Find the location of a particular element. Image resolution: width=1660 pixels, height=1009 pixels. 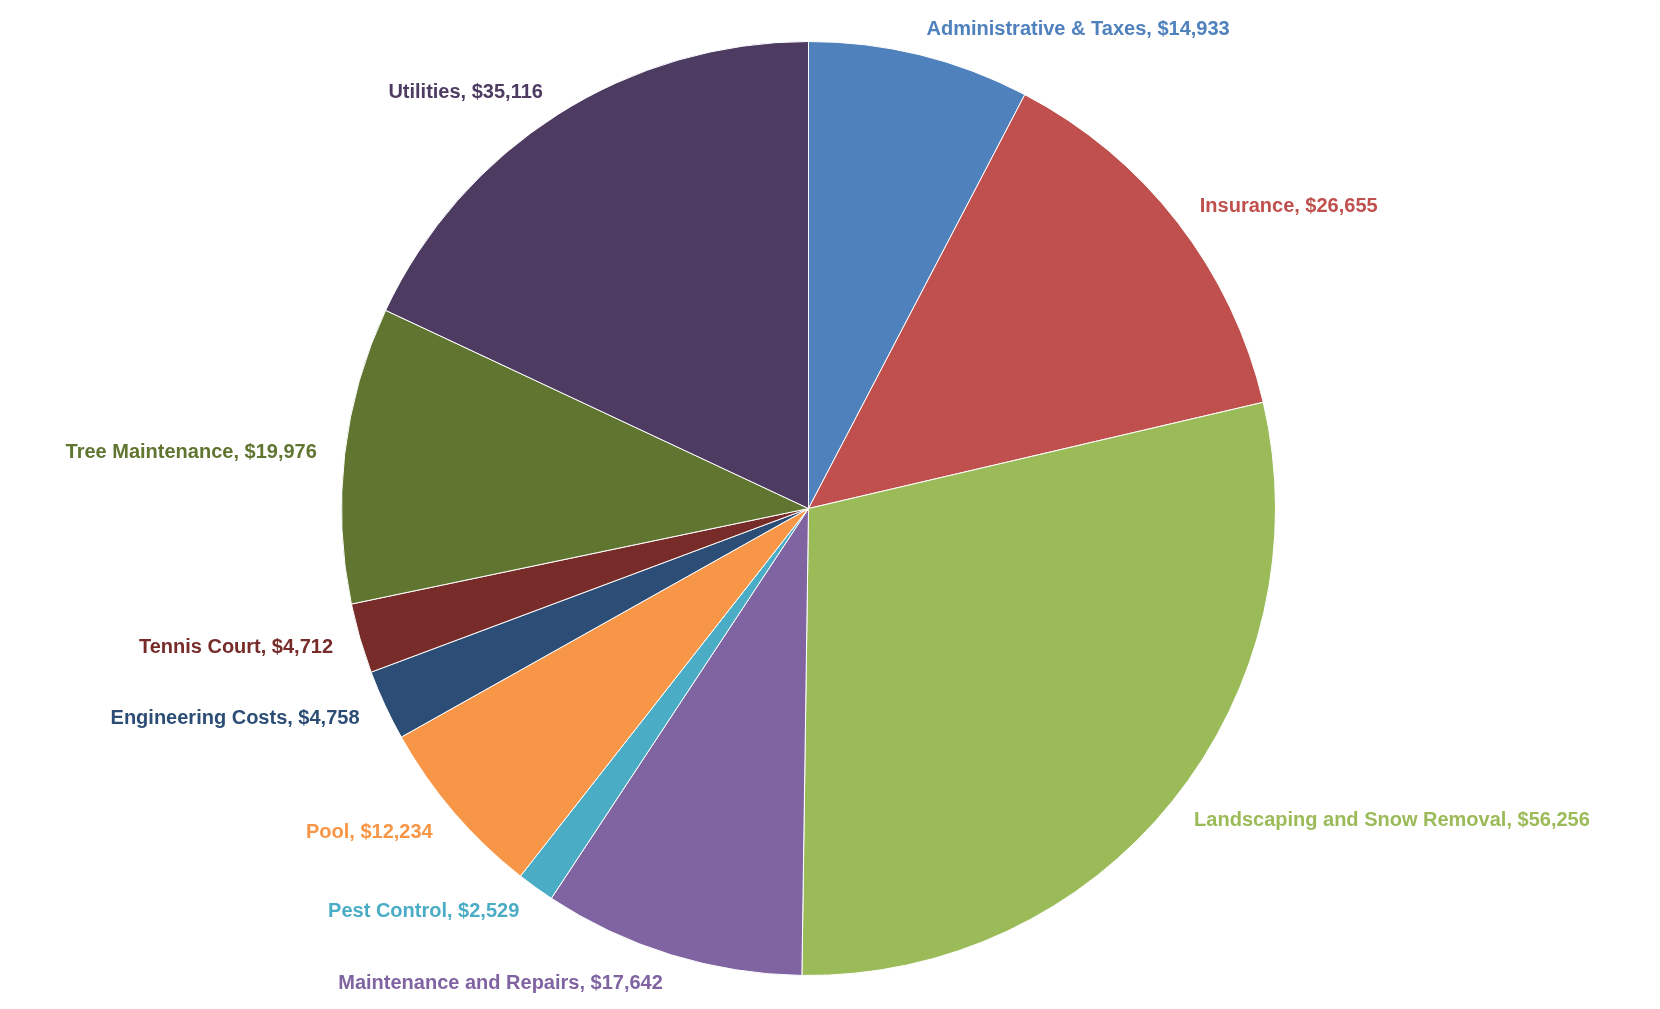

slice-label: Administrative & Taxes, $14,933 is located at coordinates (1078, 27).